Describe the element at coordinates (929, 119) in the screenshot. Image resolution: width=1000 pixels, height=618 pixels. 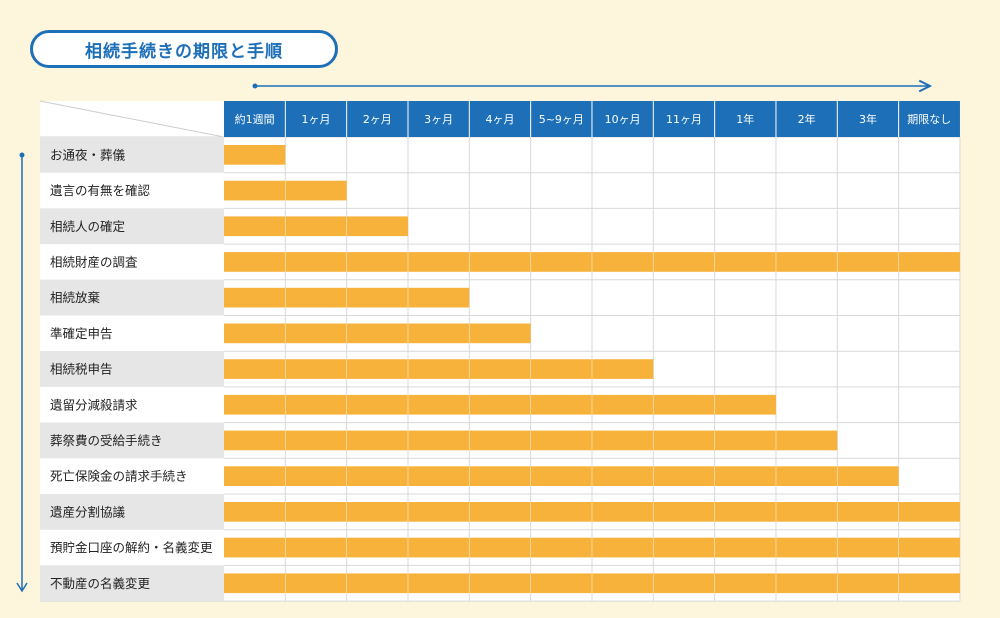
I see `column-header: 期限なし` at that location.